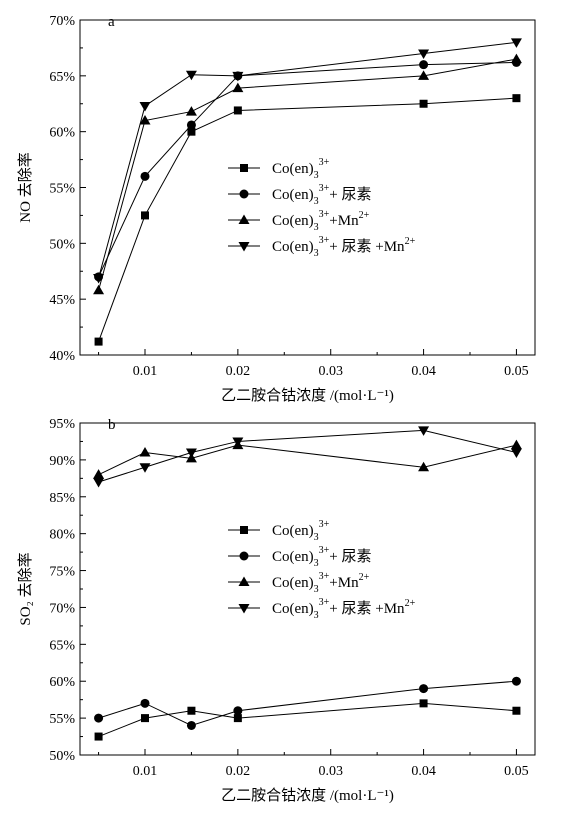 This screenshot has width=565, height=824. What do you see at coordinates (244, 219) in the screenshot?
I see `legend-marker-triangle-up` at bounding box center [244, 219].